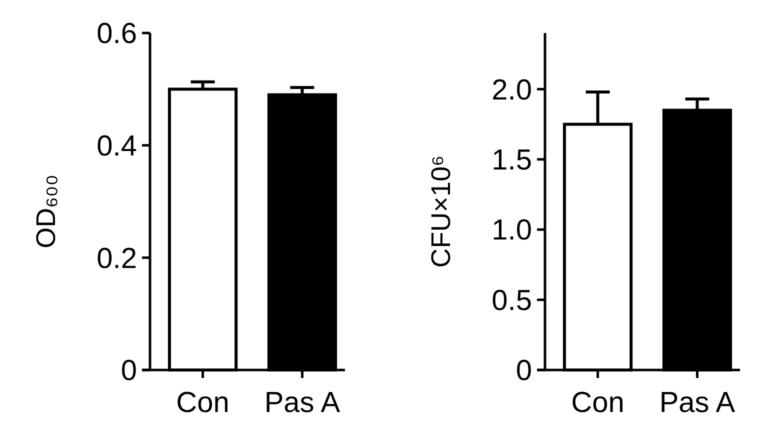 The width and height of the screenshot is (762, 429). Describe the element at coordinates (512, 90) in the screenshot. I see `y-tick-label: 2.0` at that location.